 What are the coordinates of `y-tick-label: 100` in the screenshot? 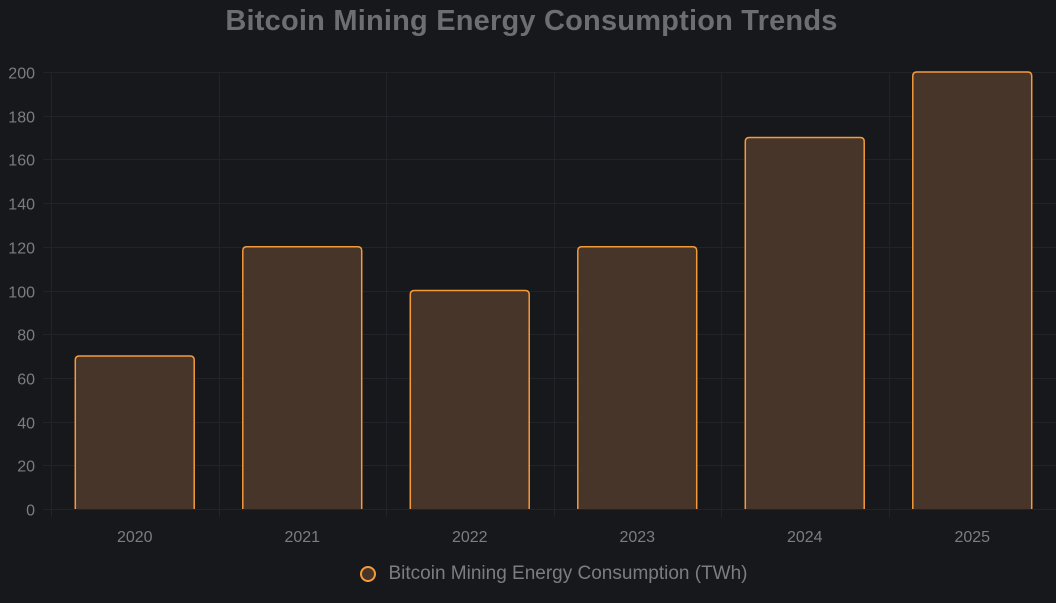 It's located at (21, 293).